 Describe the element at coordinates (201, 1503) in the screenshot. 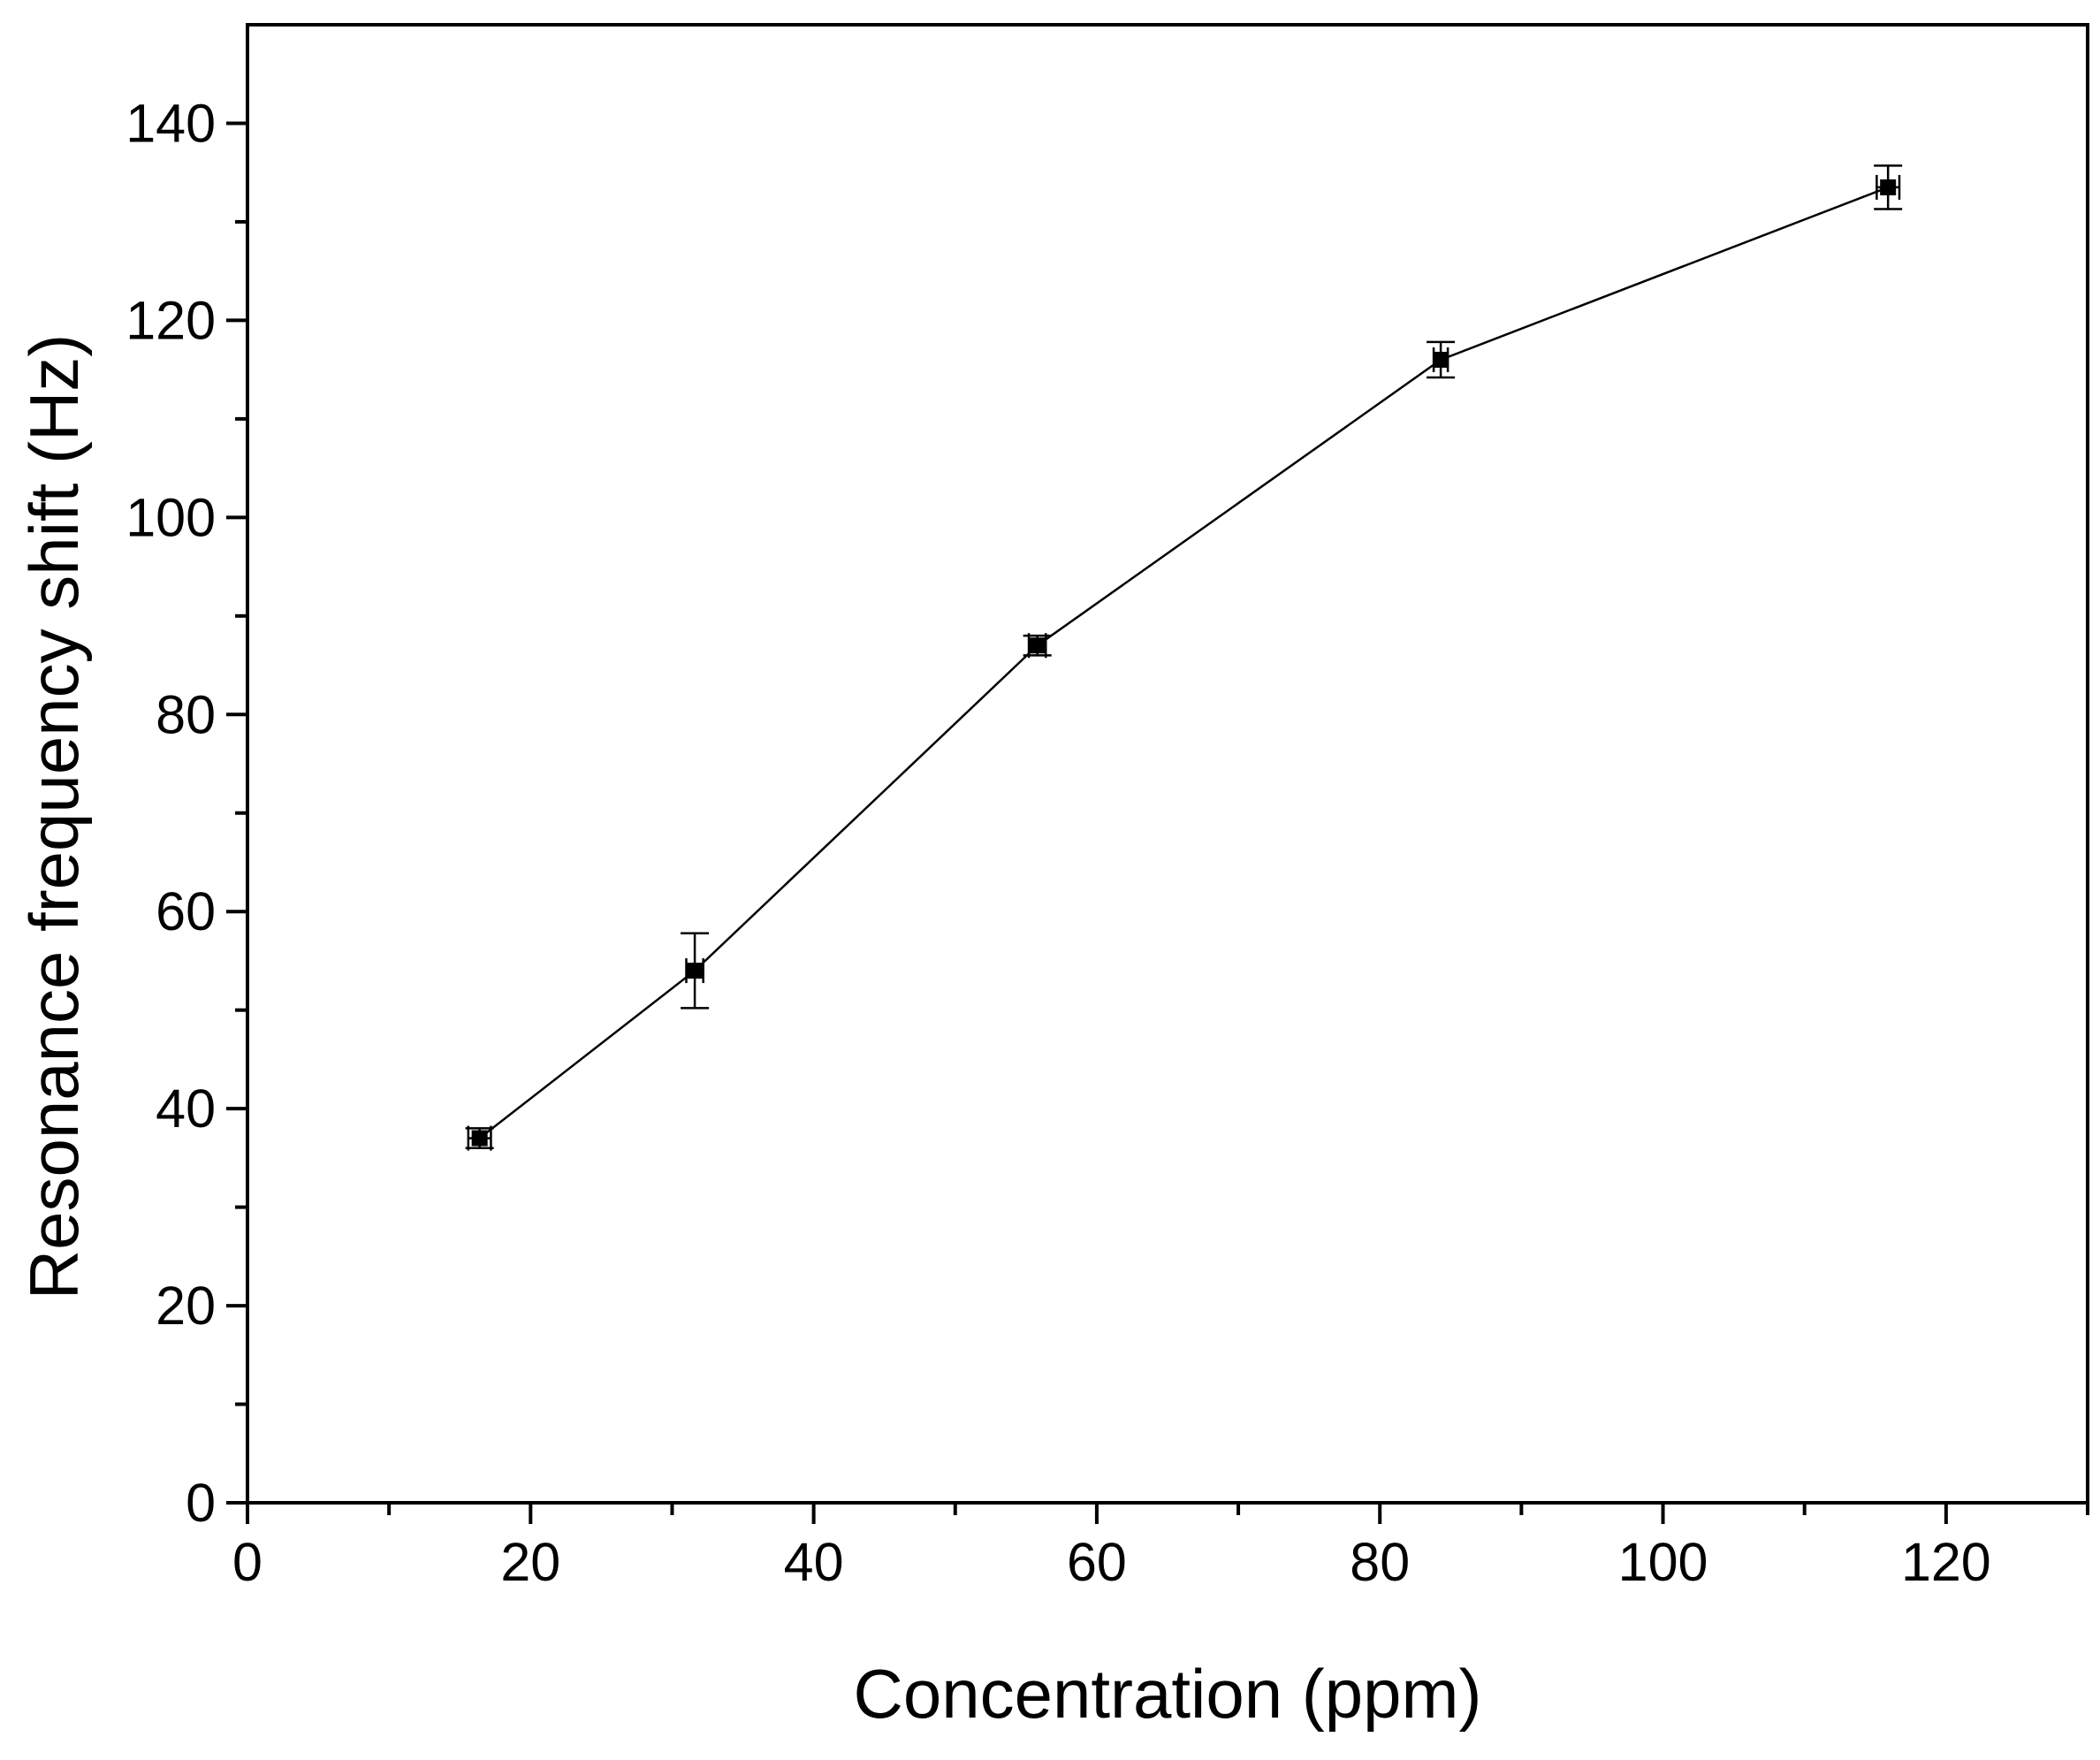

I see `y-tick-label: 0` at that location.